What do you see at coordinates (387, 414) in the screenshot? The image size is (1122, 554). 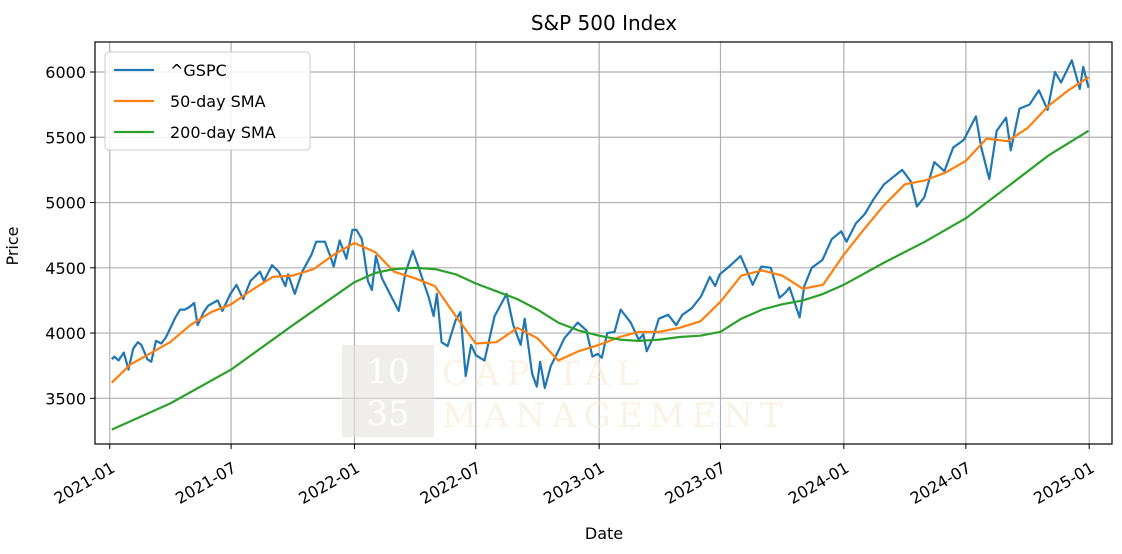 I see `watermark-digits-bottom: 35` at bounding box center [387, 414].